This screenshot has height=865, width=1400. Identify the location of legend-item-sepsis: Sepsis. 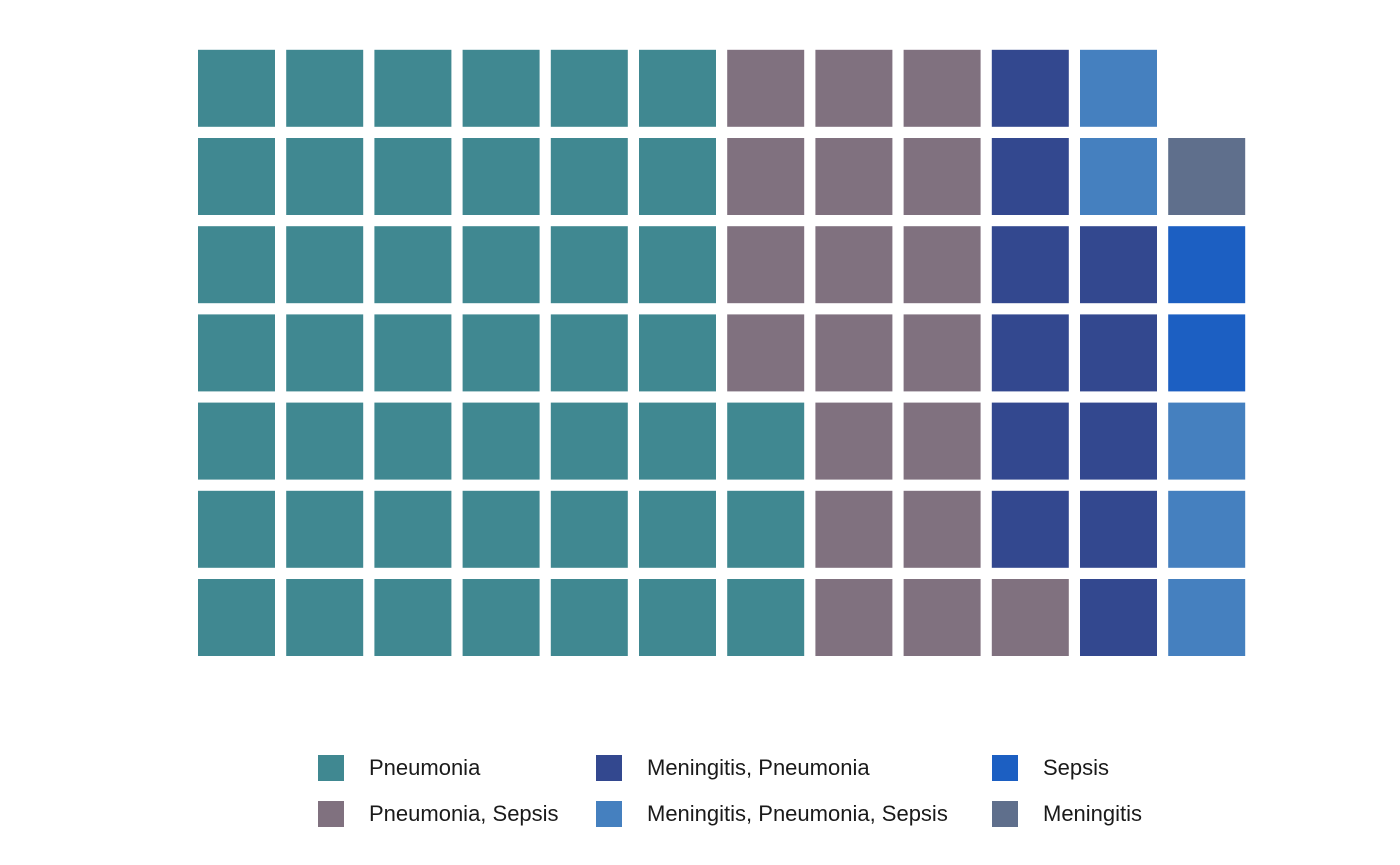
(1050, 768).